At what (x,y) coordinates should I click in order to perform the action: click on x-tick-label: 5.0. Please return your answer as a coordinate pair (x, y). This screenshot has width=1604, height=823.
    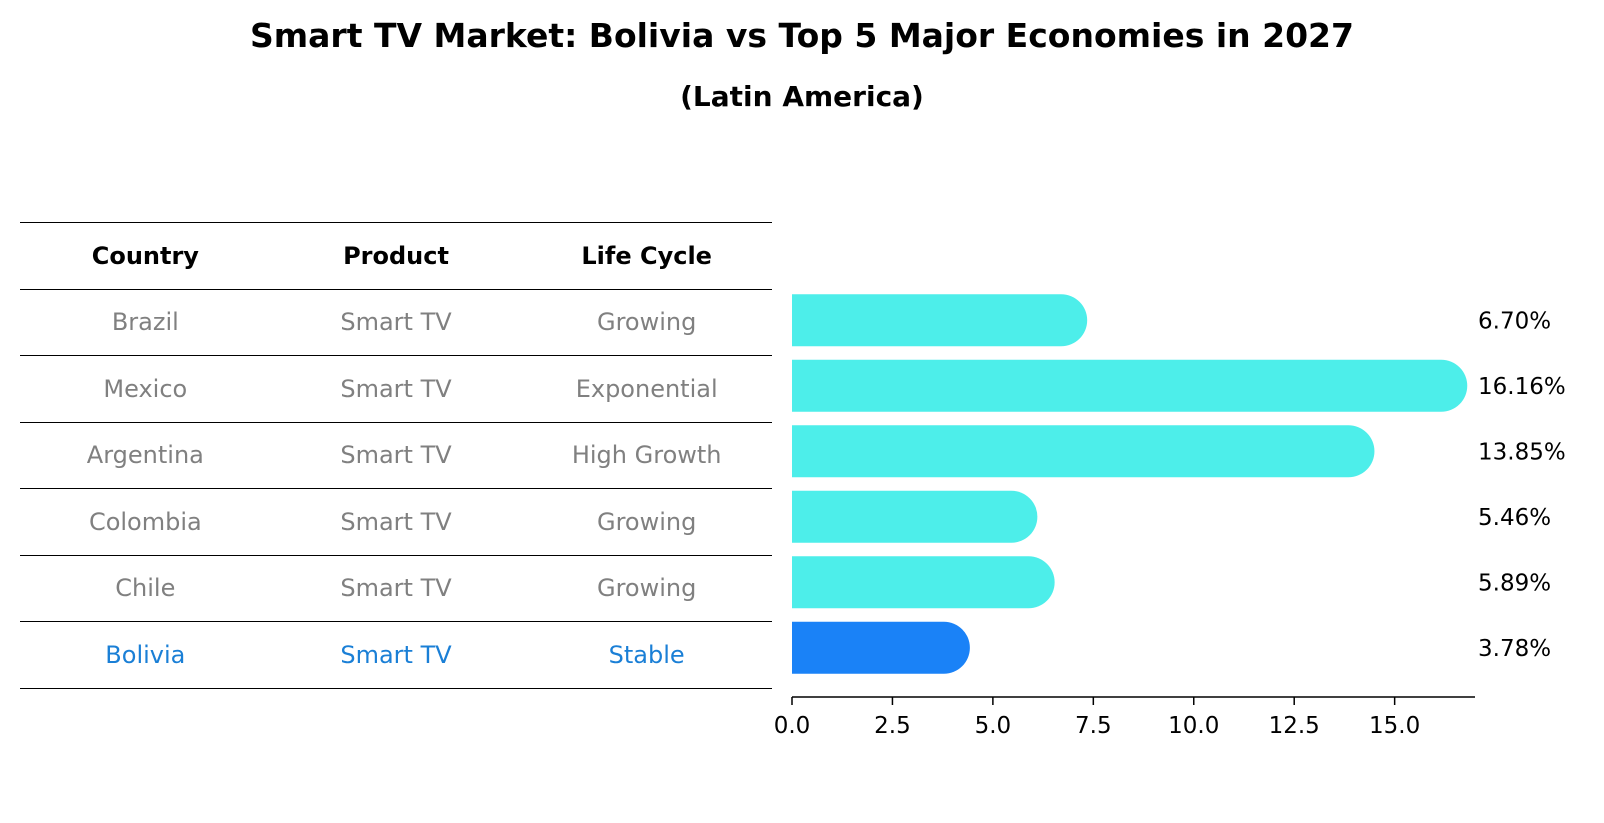
    Looking at the image, I should click on (993, 726).